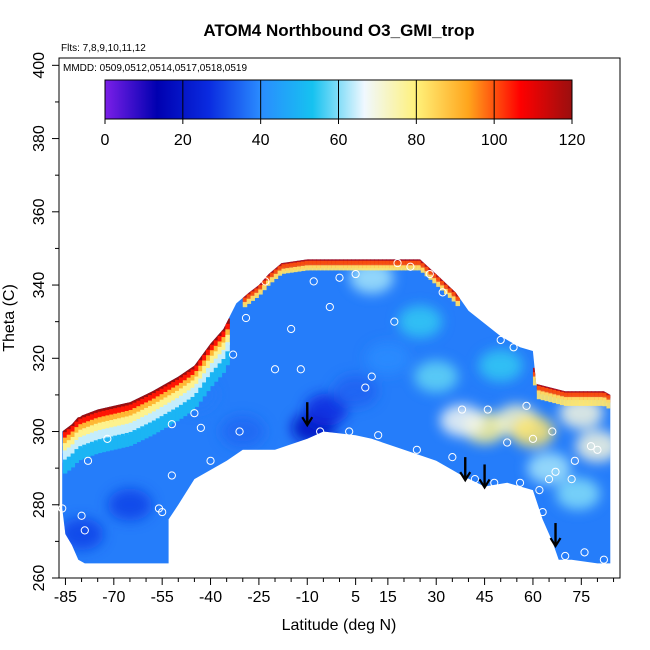  Describe the element at coordinates (484, 477) in the screenshot. I see `flight-arrow` at that location.